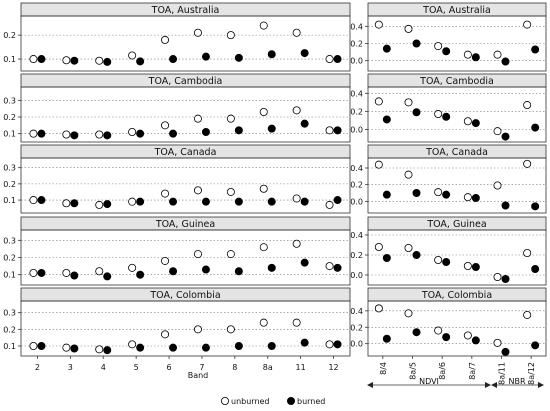 The height and width of the screenshot is (411, 550). What do you see at coordinates (383, 368) in the screenshot?
I see `x-tick-label: 8/4` at bounding box center [383, 368].